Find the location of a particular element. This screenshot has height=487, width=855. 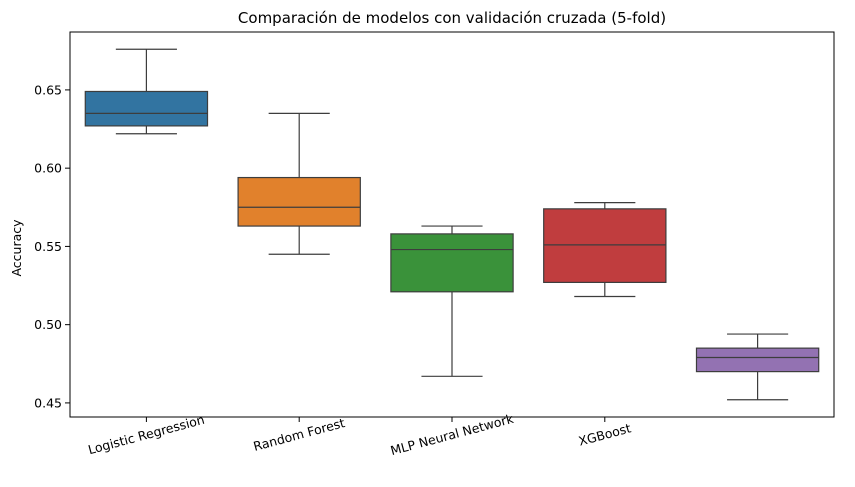

y-tick-label: 0.55 is located at coordinates (48, 246).